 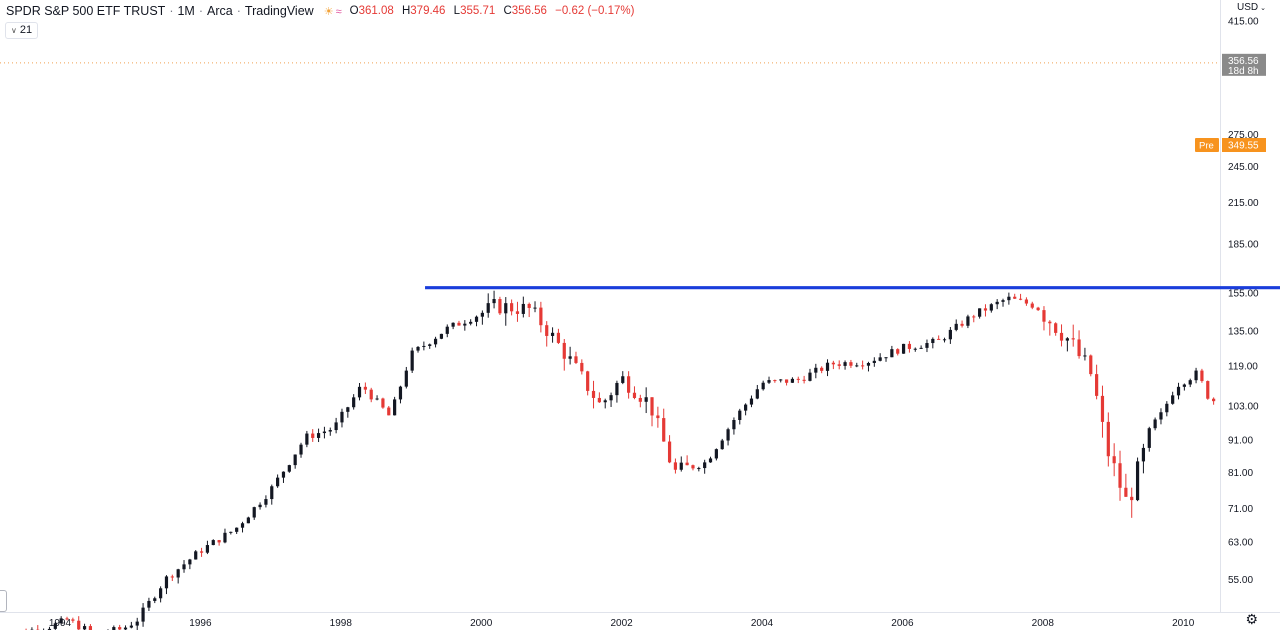 I want to click on y-tick-label: 245.00, so click(x=1243, y=167).